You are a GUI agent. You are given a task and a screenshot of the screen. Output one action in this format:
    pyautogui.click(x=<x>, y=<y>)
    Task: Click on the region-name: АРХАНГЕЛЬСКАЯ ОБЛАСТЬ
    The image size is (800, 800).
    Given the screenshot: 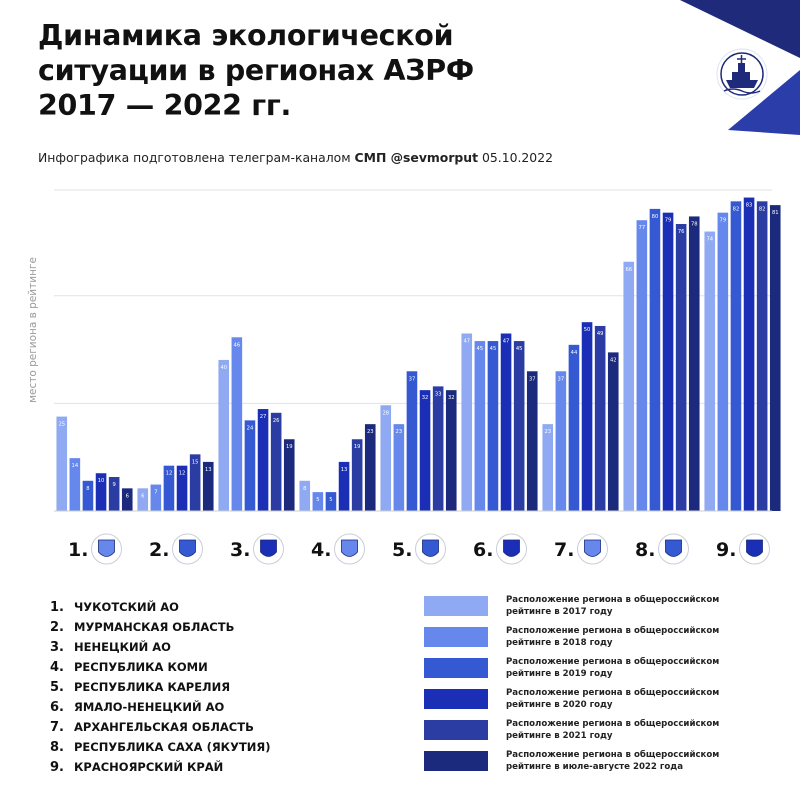 What is the action you would take?
    pyautogui.click(x=164, y=727)
    